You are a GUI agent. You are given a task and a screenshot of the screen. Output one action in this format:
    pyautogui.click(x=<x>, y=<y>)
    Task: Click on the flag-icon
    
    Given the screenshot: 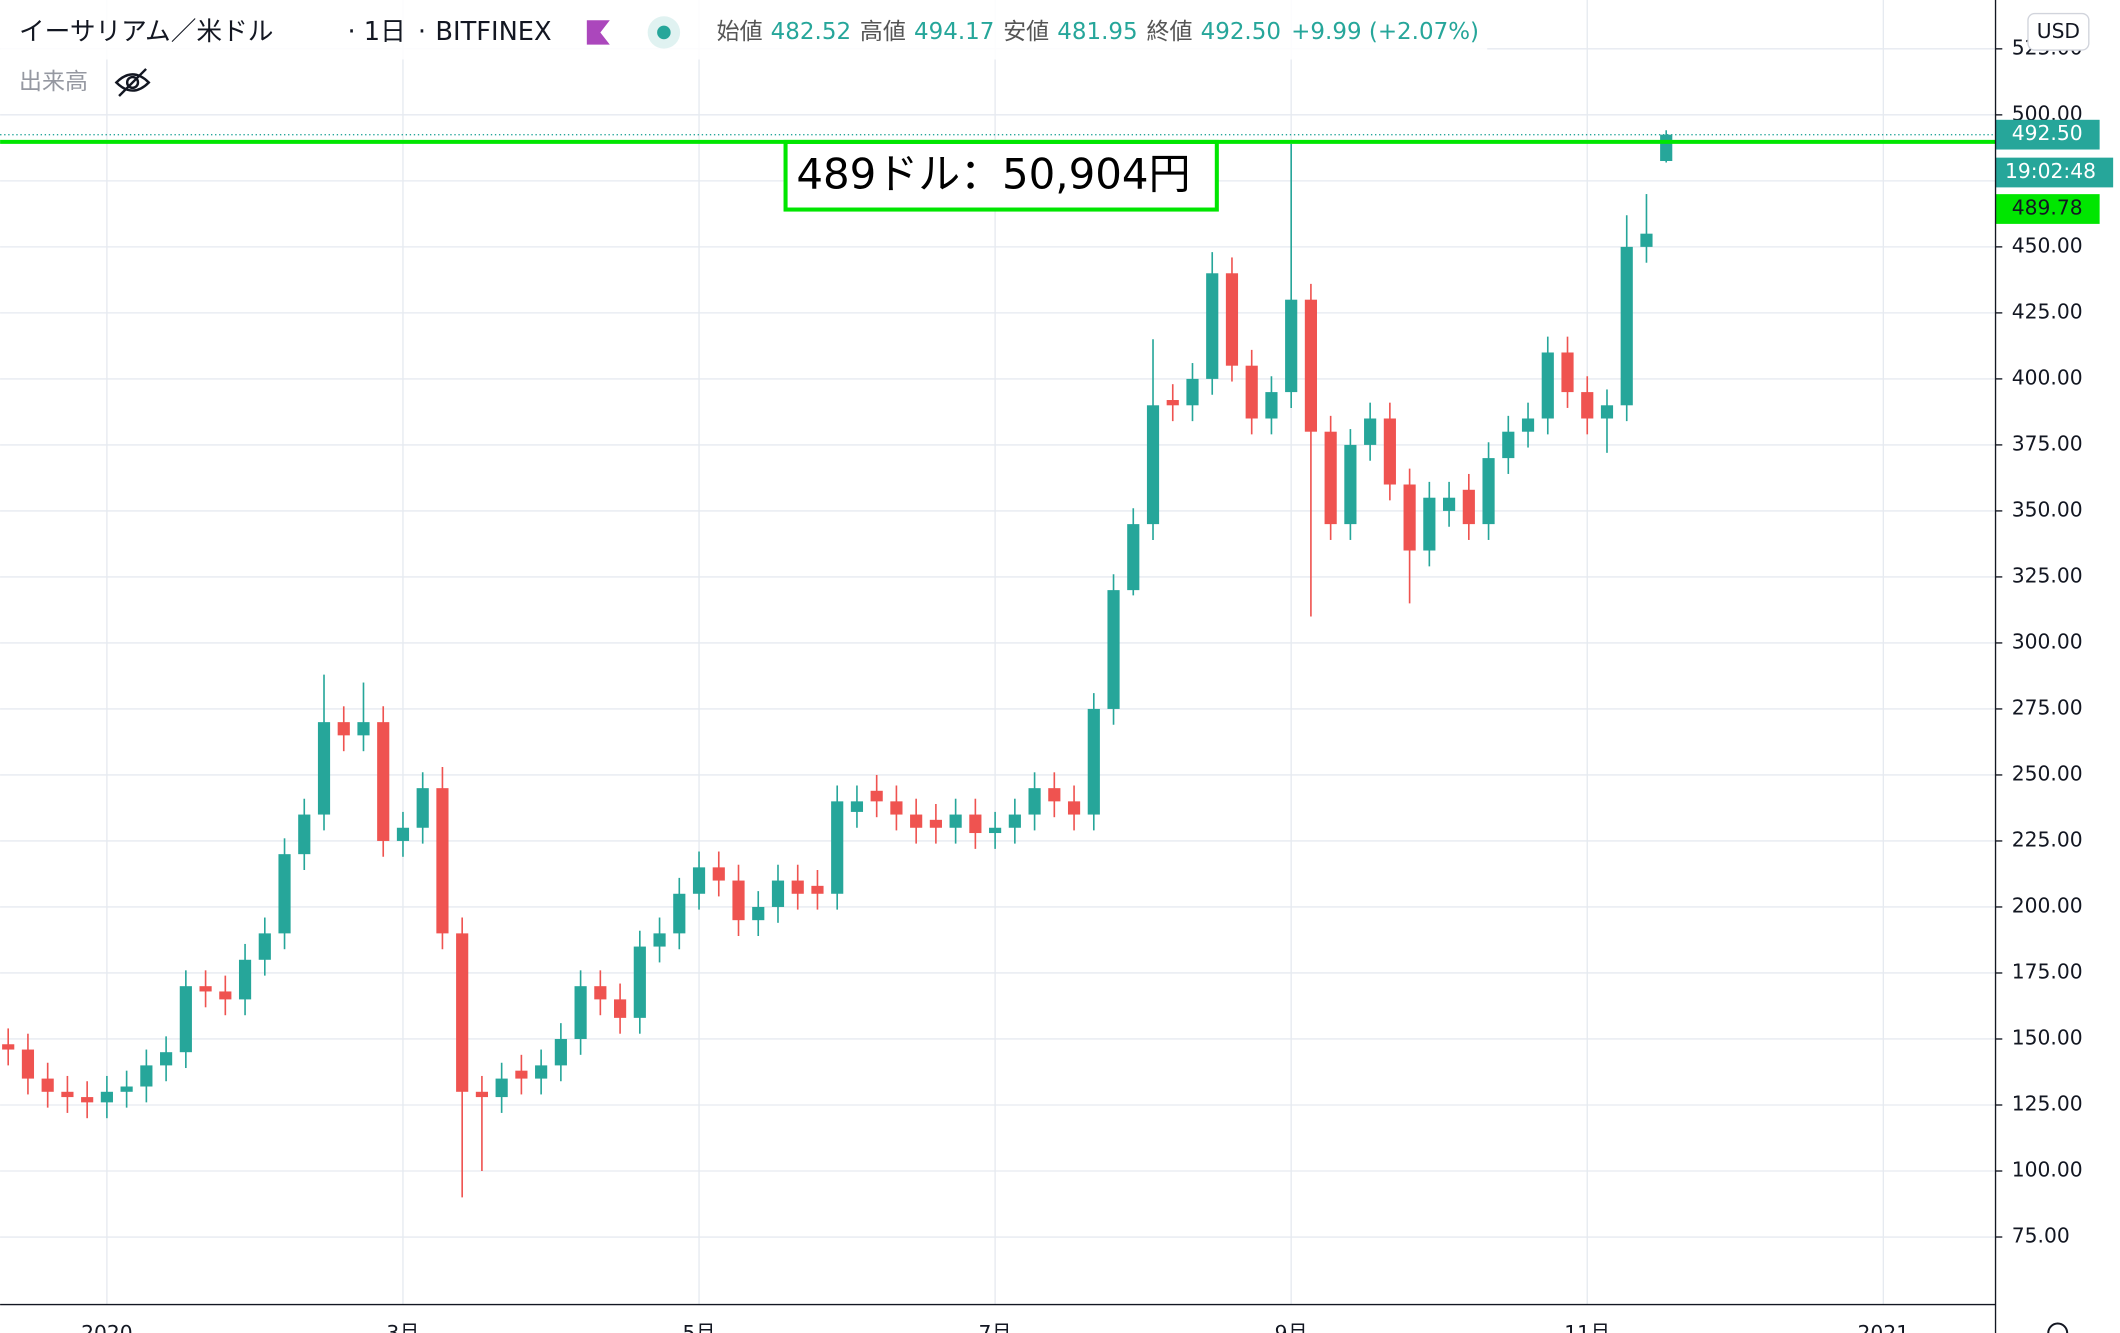 What is the action you would take?
    pyautogui.click(x=598, y=32)
    